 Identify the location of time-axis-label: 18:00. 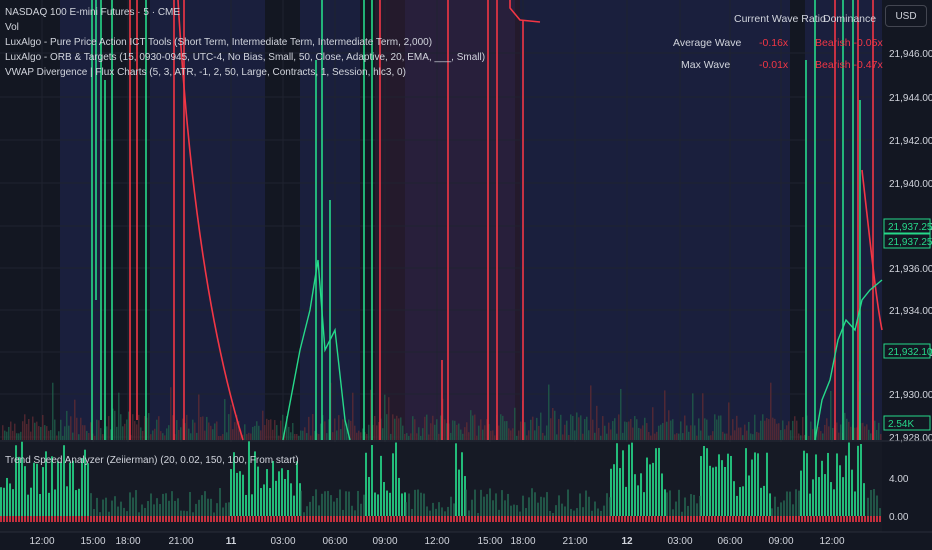
(522, 541).